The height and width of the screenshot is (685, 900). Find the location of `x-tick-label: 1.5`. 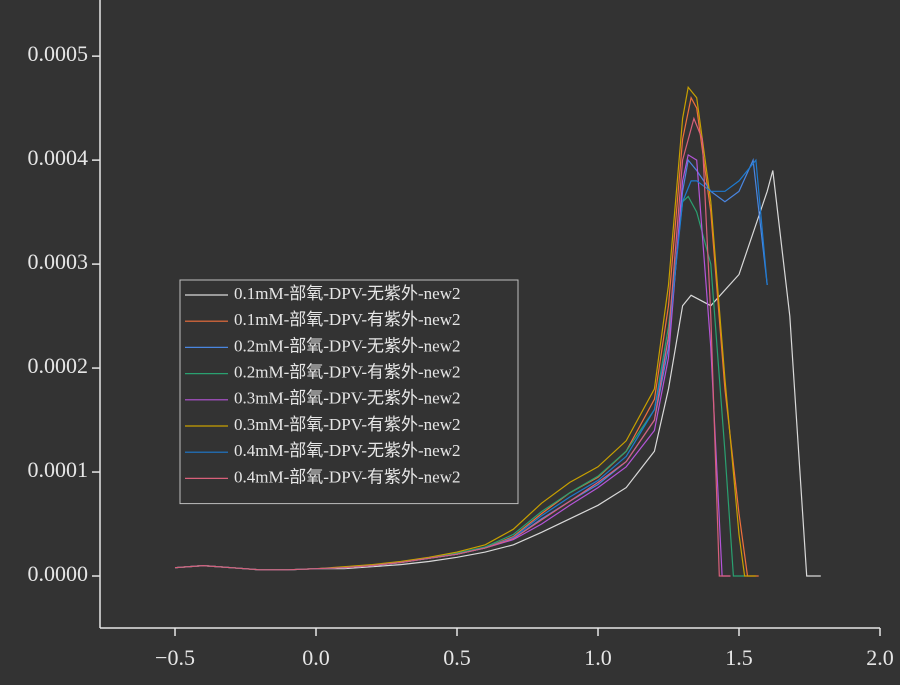

x-tick-label: 1.5 is located at coordinates (739, 657).